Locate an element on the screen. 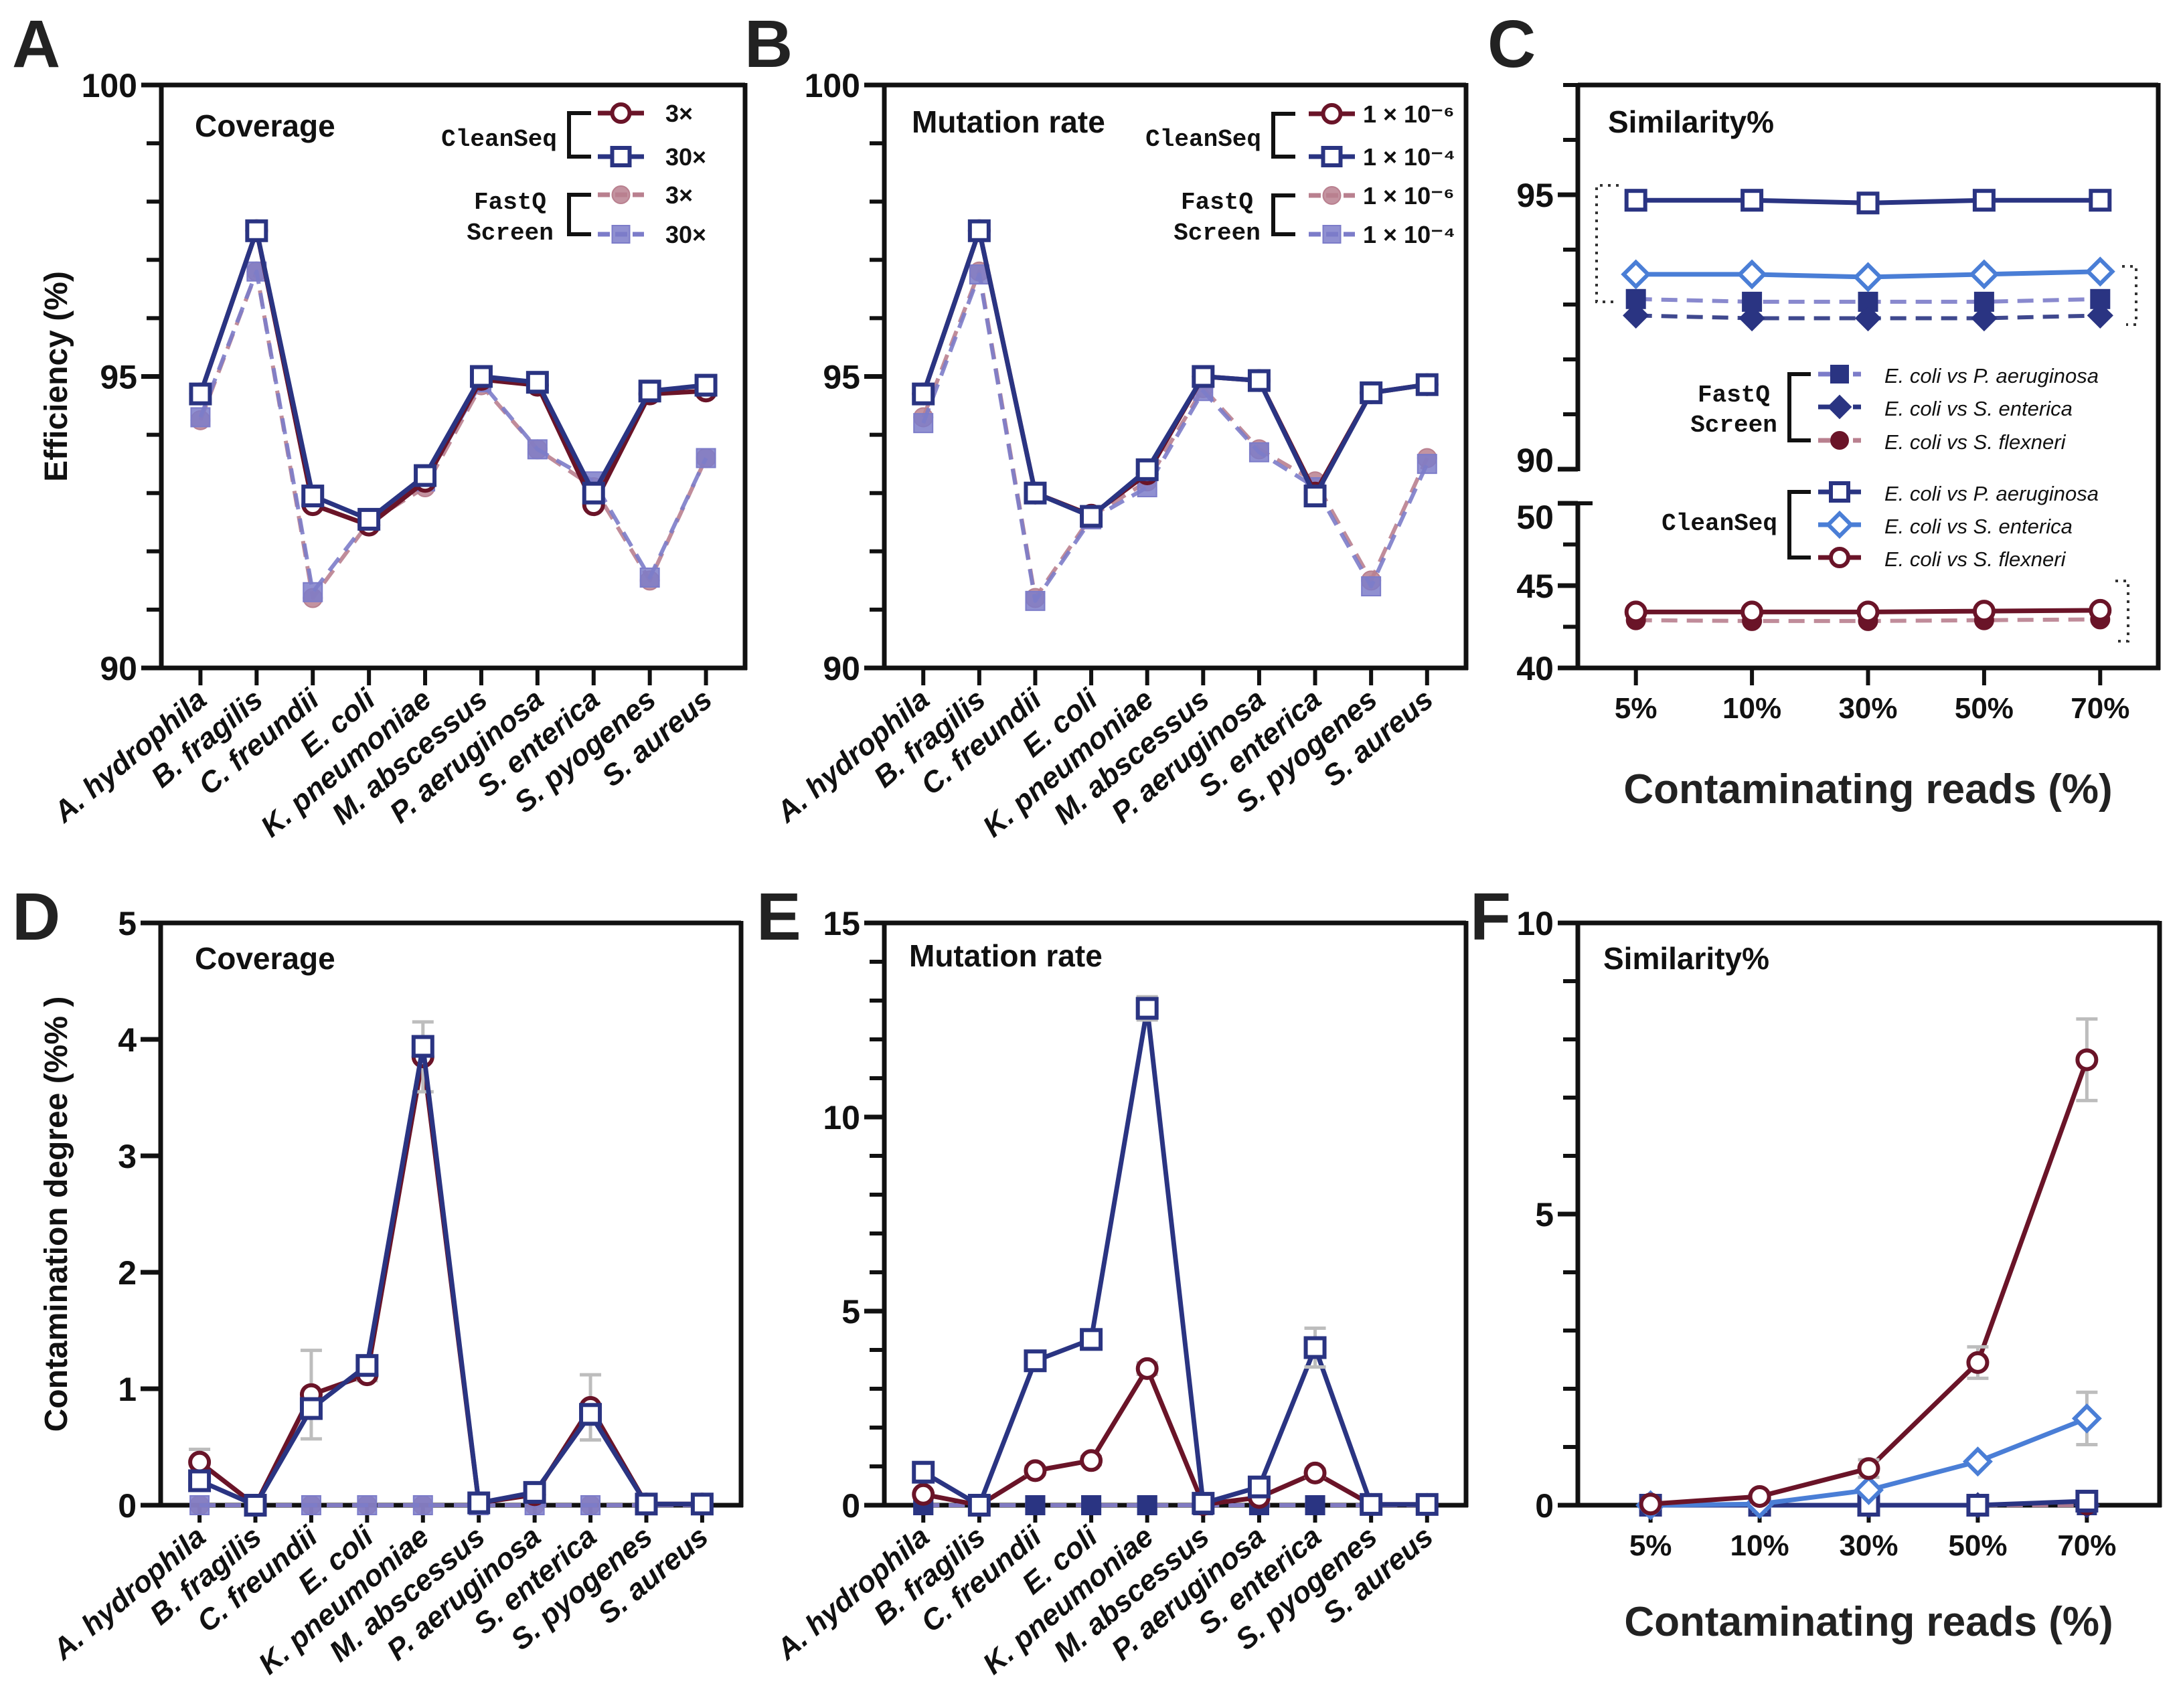 Image resolution: width=2183 pixels, height=1708 pixels. plot-title: Similarity% is located at coordinates (1691, 121).